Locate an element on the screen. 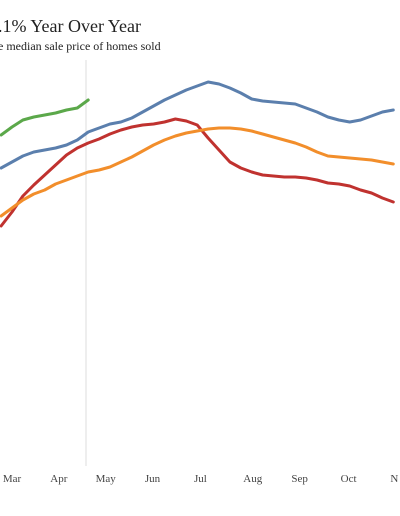 This screenshot has width=400, height=516. x-tick-label: Sep is located at coordinates (299, 479).